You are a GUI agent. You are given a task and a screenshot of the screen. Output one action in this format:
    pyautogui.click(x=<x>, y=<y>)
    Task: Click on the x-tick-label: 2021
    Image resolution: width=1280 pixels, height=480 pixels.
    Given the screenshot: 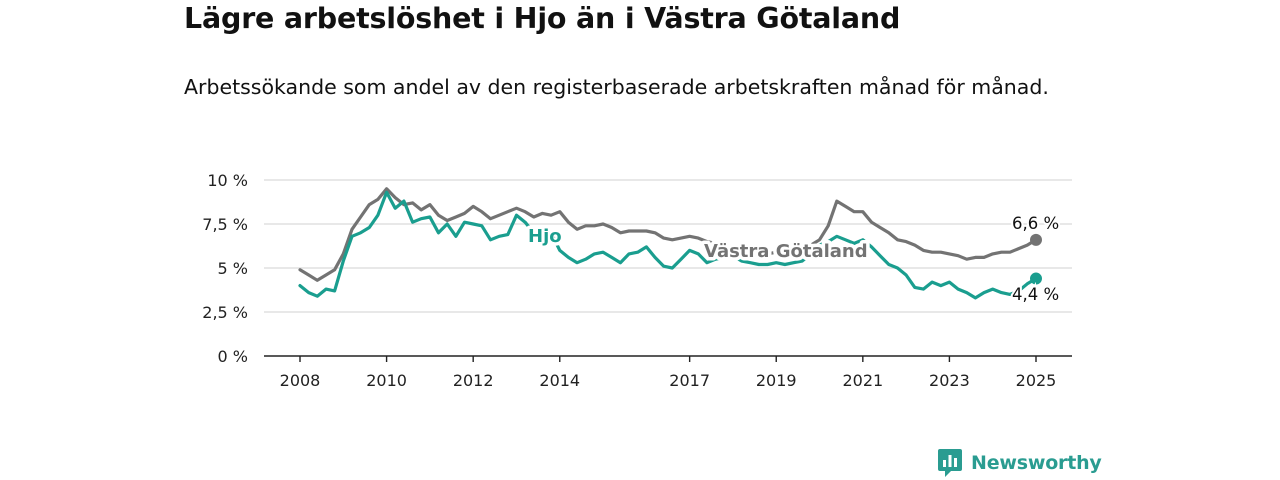 What is the action you would take?
    pyautogui.click(x=862, y=380)
    